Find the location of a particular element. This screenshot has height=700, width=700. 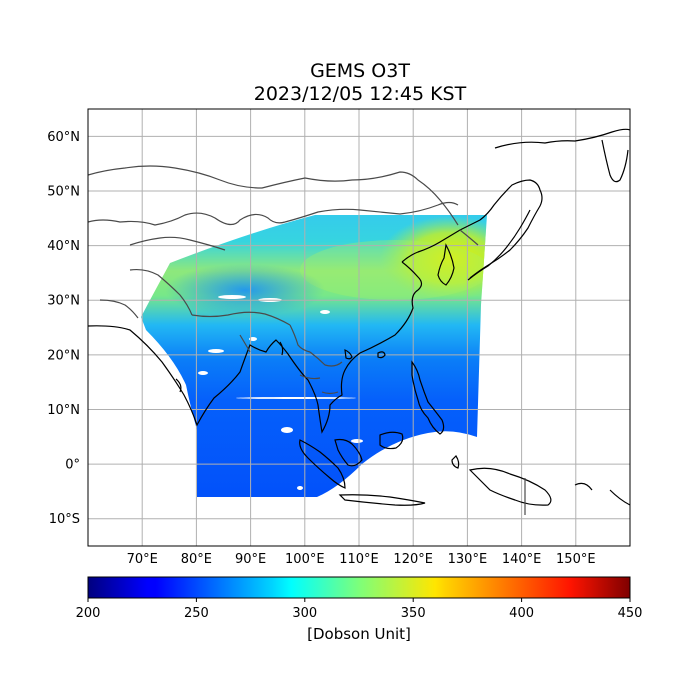

map-title: GEMS O3T is located at coordinates (360, 71).